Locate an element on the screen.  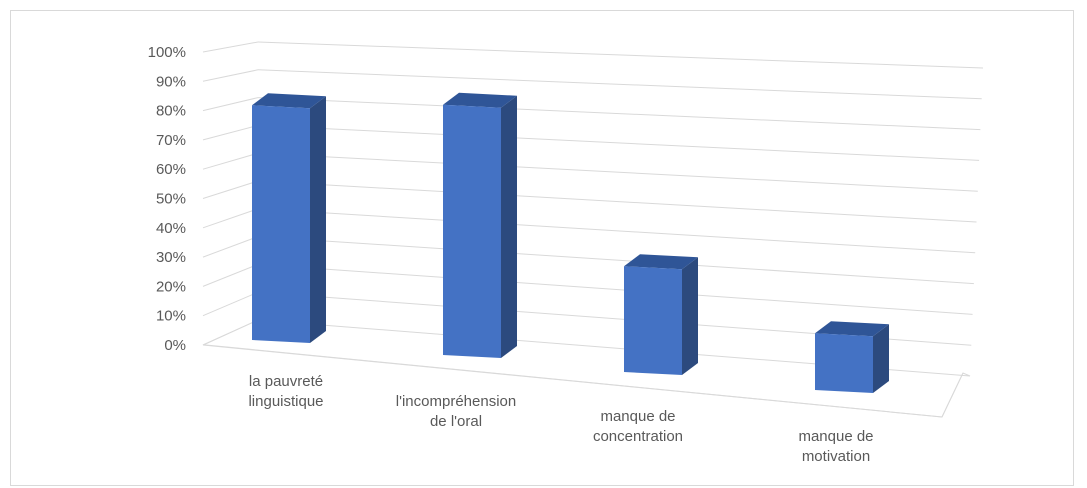
y-axis-ticks: 0% 10% 20% 30% 40% 50% 60% 70% 80% 90% 100% is located at coordinates (167, 199).